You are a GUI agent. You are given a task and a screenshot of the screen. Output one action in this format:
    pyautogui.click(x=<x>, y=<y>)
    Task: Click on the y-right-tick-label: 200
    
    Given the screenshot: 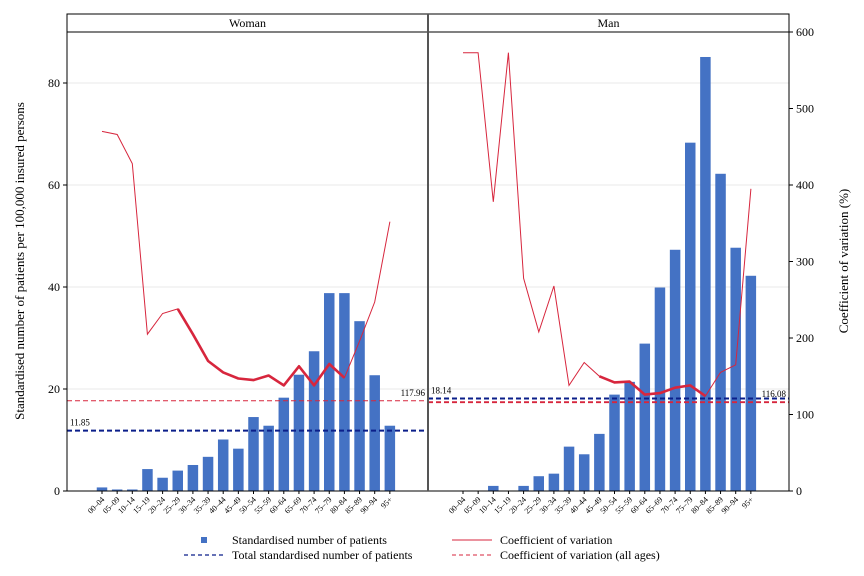 What is the action you would take?
    pyautogui.click(x=805, y=338)
    